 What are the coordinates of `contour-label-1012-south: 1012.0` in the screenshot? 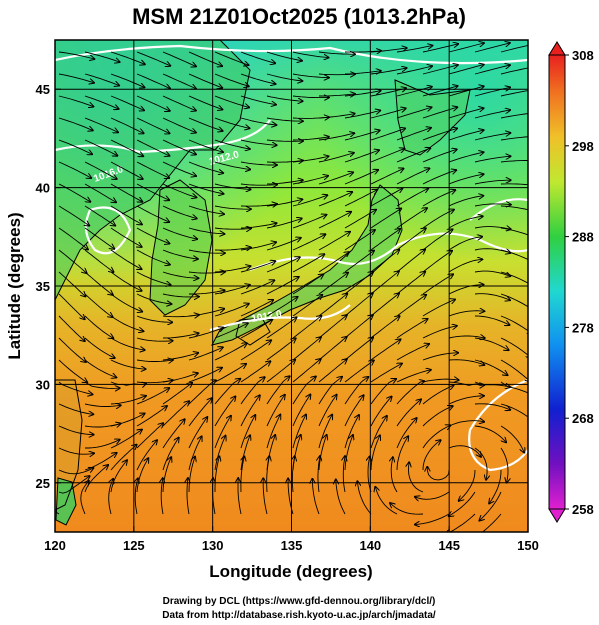 It's located at (267, 317).